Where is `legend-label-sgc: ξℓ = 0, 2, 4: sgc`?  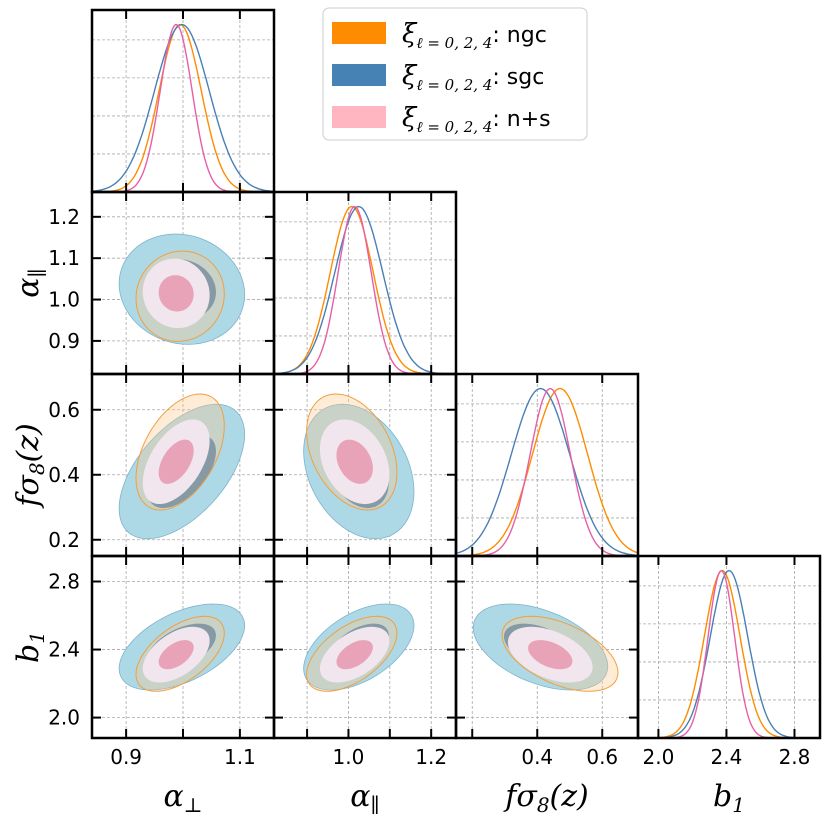
legend-label-sgc: ξℓ = 0, 2, 4: sgc is located at coordinates (473, 77).